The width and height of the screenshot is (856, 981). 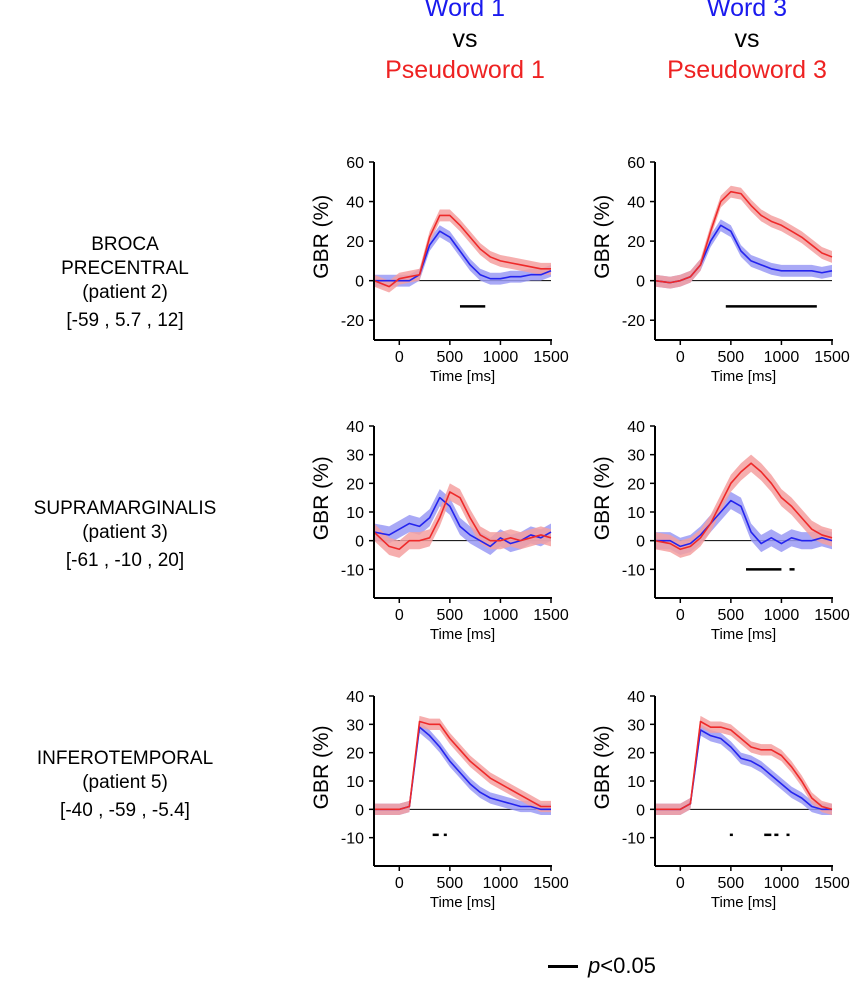 What do you see at coordinates (125, 268) in the screenshot?
I see `row-region-line: PRECENTRAL` at bounding box center [125, 268].